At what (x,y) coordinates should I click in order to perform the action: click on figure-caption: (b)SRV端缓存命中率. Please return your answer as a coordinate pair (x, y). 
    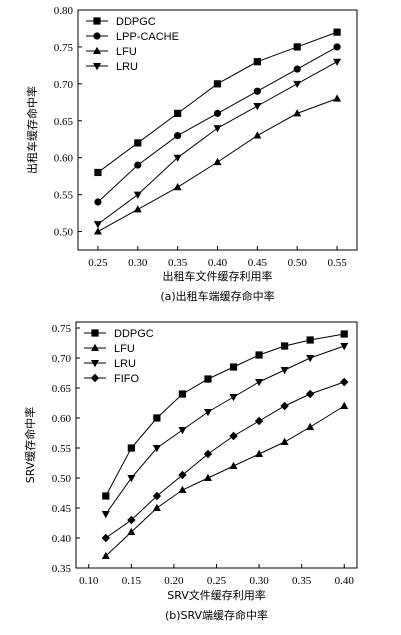
    Looking at the image, I should click on (216, 615).